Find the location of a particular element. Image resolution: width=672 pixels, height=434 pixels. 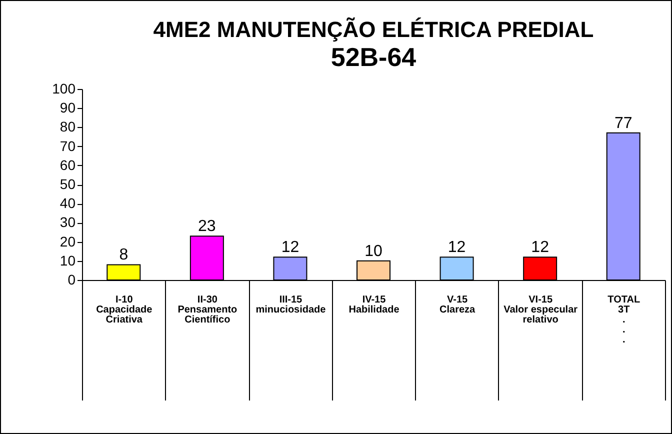

y-tick-label: 80 is located at coordinates (68, 126).